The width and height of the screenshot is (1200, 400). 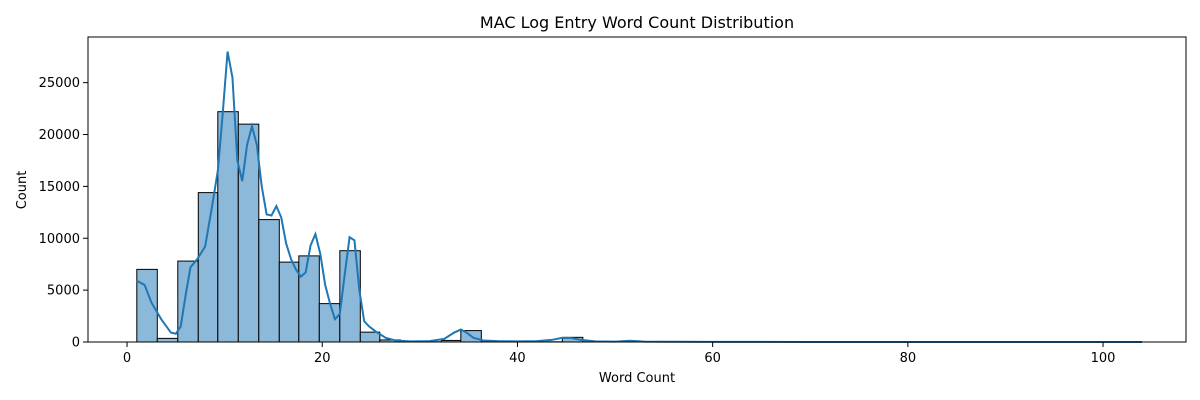 I want to click on y-tick-label: 10000, so click(x=59, y=239).